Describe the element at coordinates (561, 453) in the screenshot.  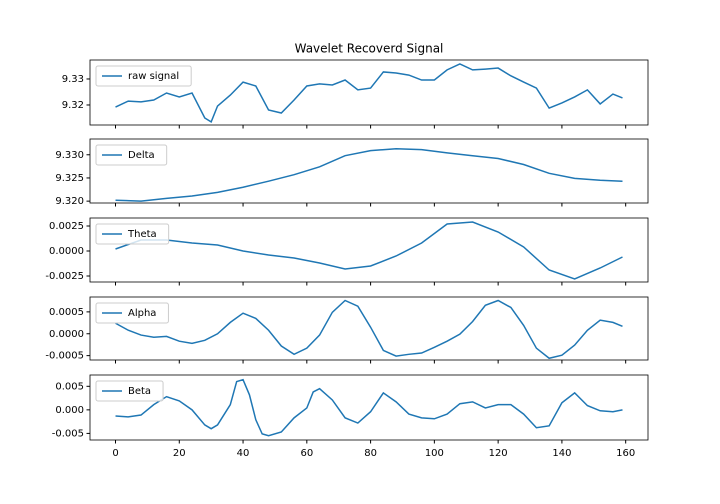
I see `x-tick-label: 140` at that location.